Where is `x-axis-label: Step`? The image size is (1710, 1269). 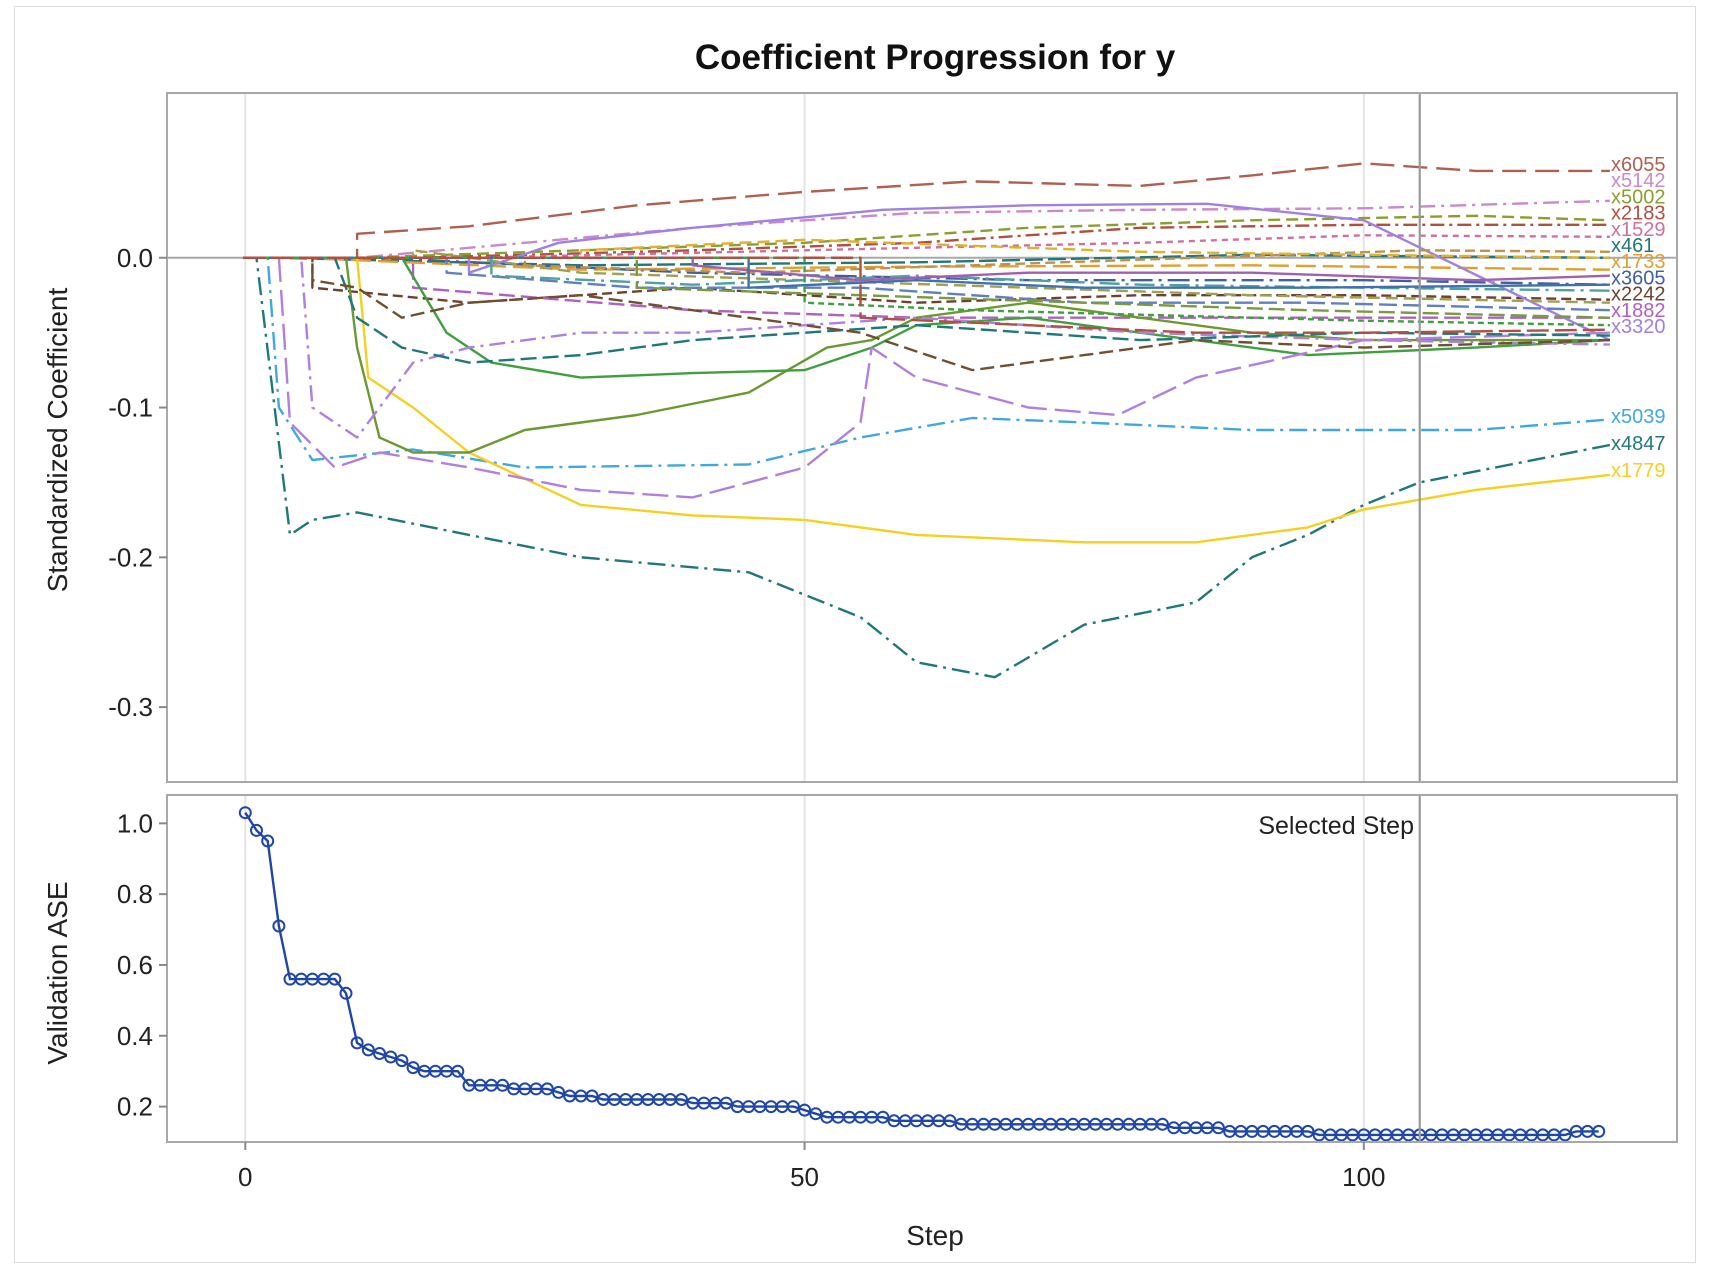 x-axis-label: Step is located at coordinates (935, 1235).